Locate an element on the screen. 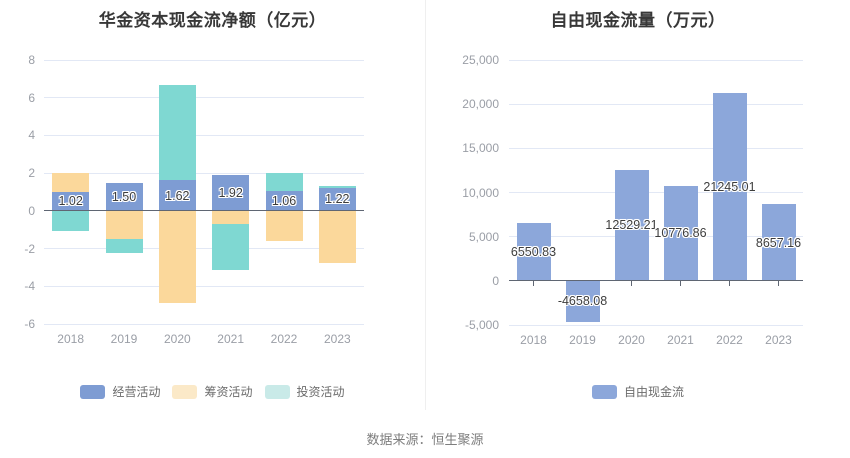 This screenshot has width=850, height=458. bar-financing-2022 is located at coordinates (284, 226).